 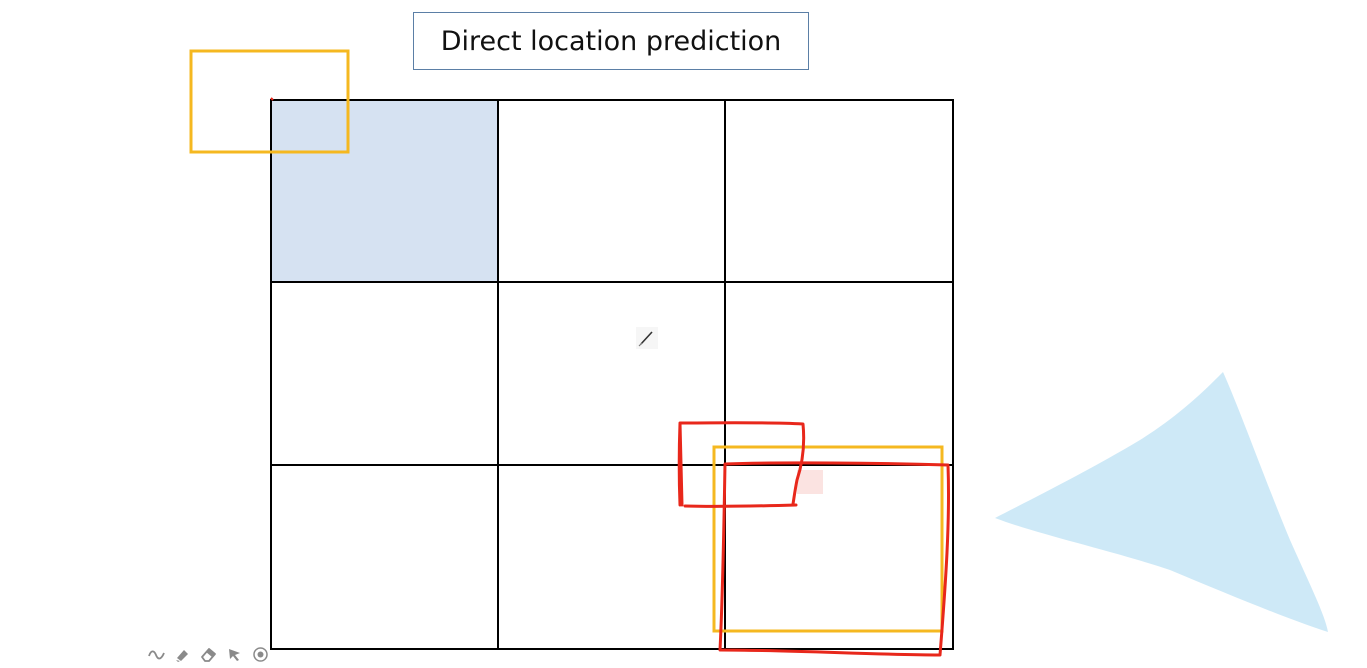 I want to click on presenter-toolbar, so click(x=208, y=654).